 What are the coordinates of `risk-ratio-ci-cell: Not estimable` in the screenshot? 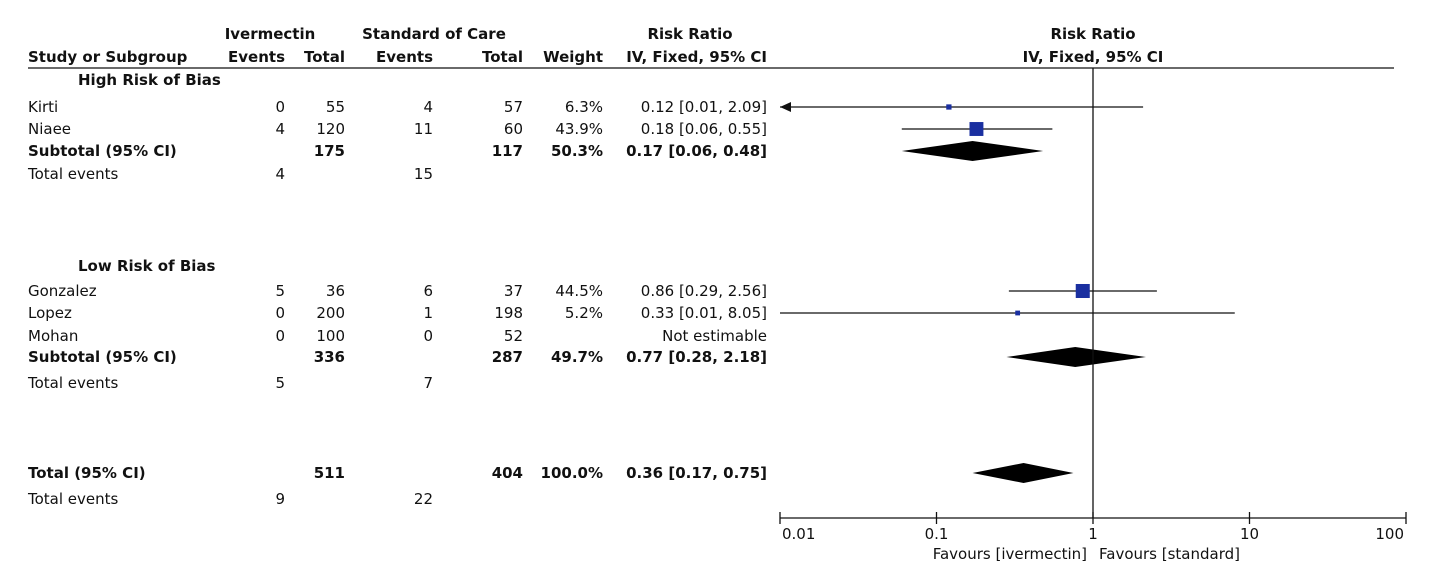 It's located at (714, 336).